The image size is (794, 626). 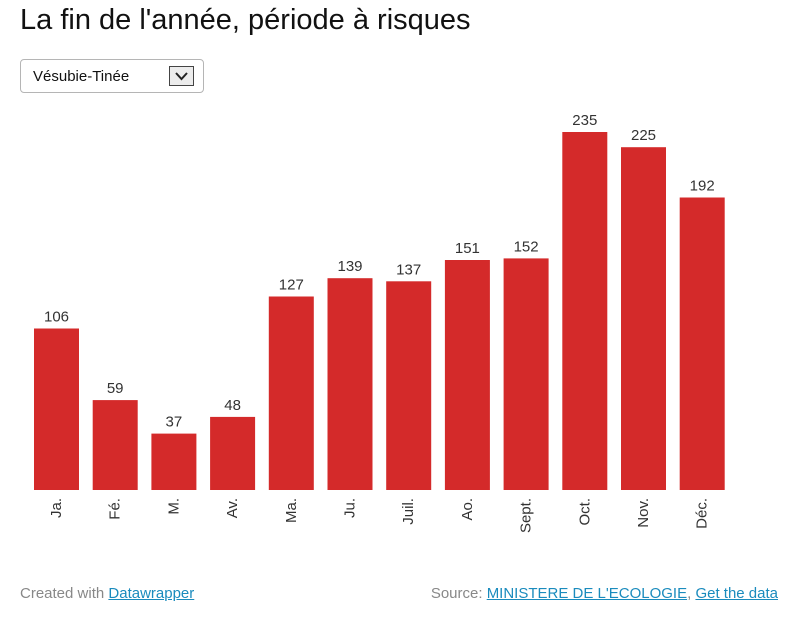 What do you see at coordinates (115, 509) in the screenshot?
I see `x-tick-label-2: Fé.` at bounding box center [115, 509].